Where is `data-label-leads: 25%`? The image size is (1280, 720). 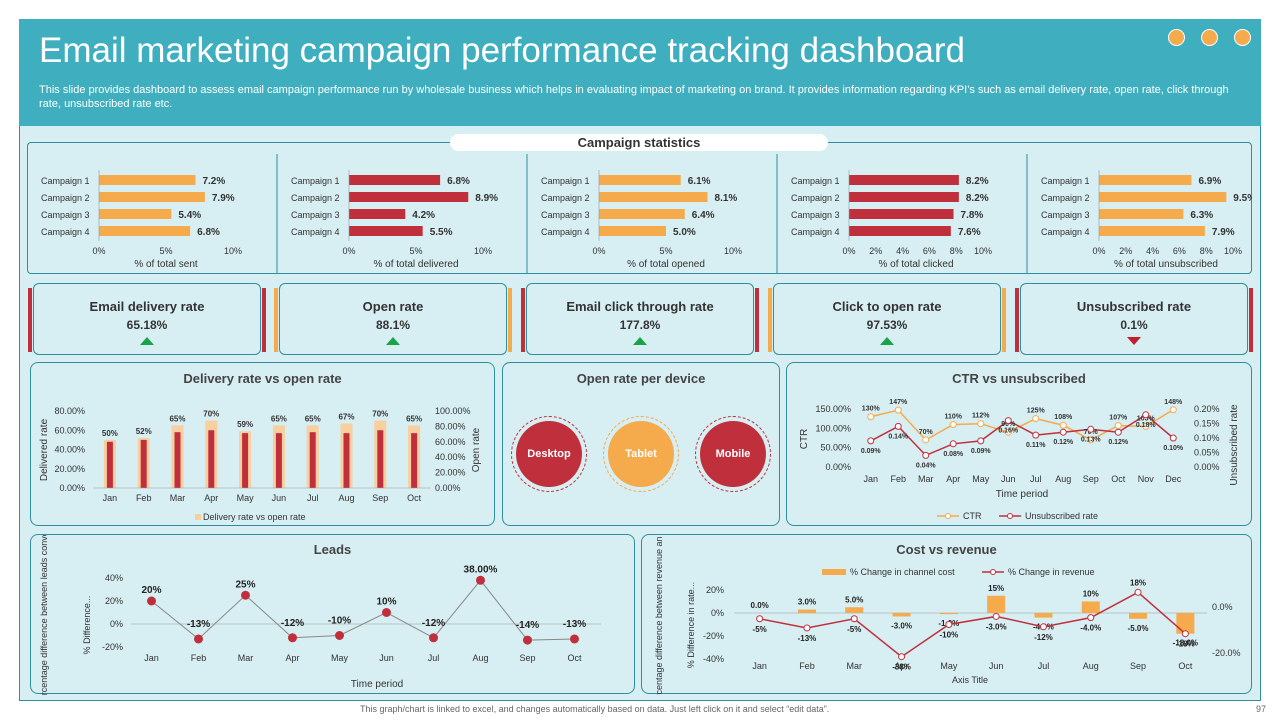 data-label-leads: 25% is located at coordinates (245, 584).